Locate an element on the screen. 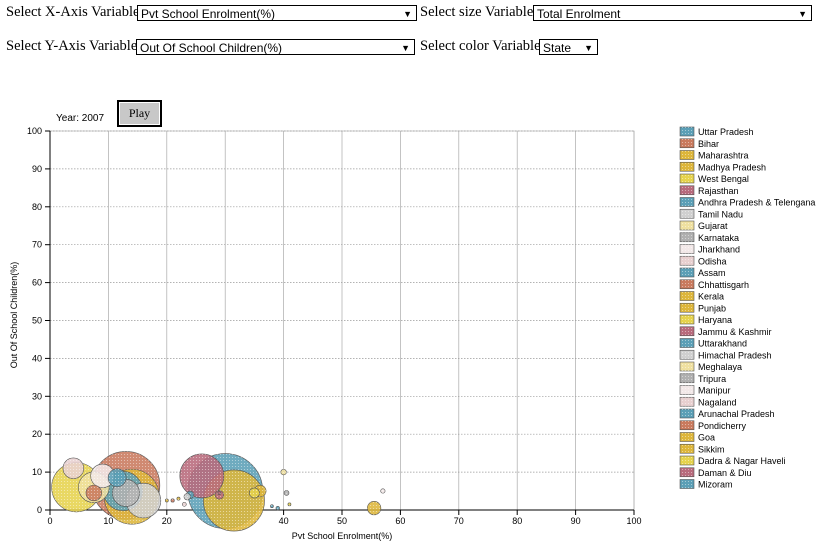  y-tick-label: 0 is located at coordinates (39, 510).